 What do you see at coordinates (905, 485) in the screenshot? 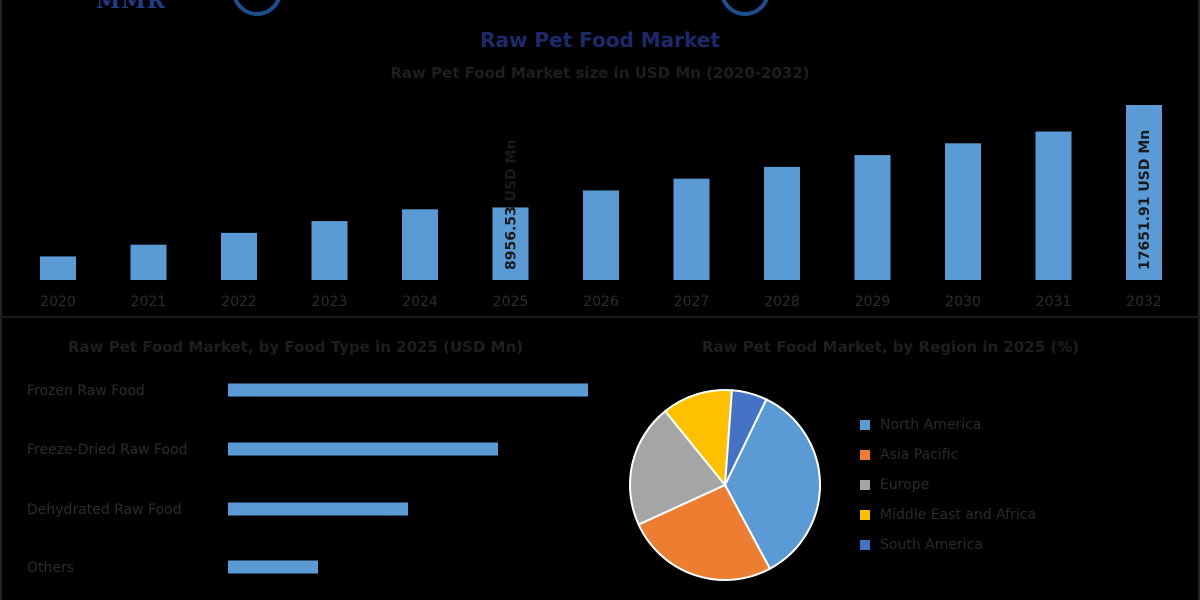
I see `legend-label: Europe` at bounding box center [905, 485].